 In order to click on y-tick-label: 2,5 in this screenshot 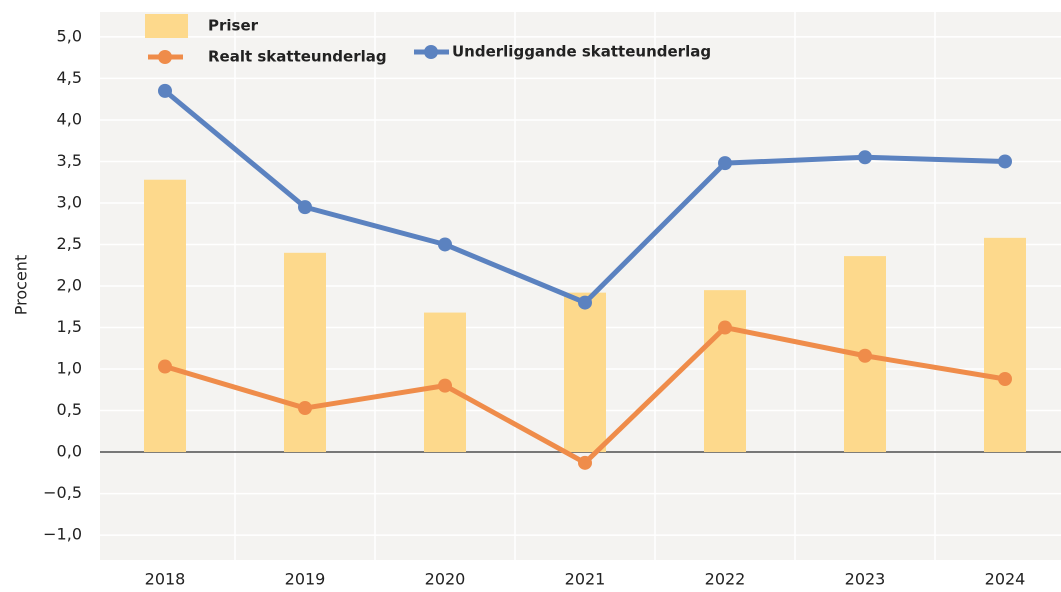, I will do `click(69, 243)`.